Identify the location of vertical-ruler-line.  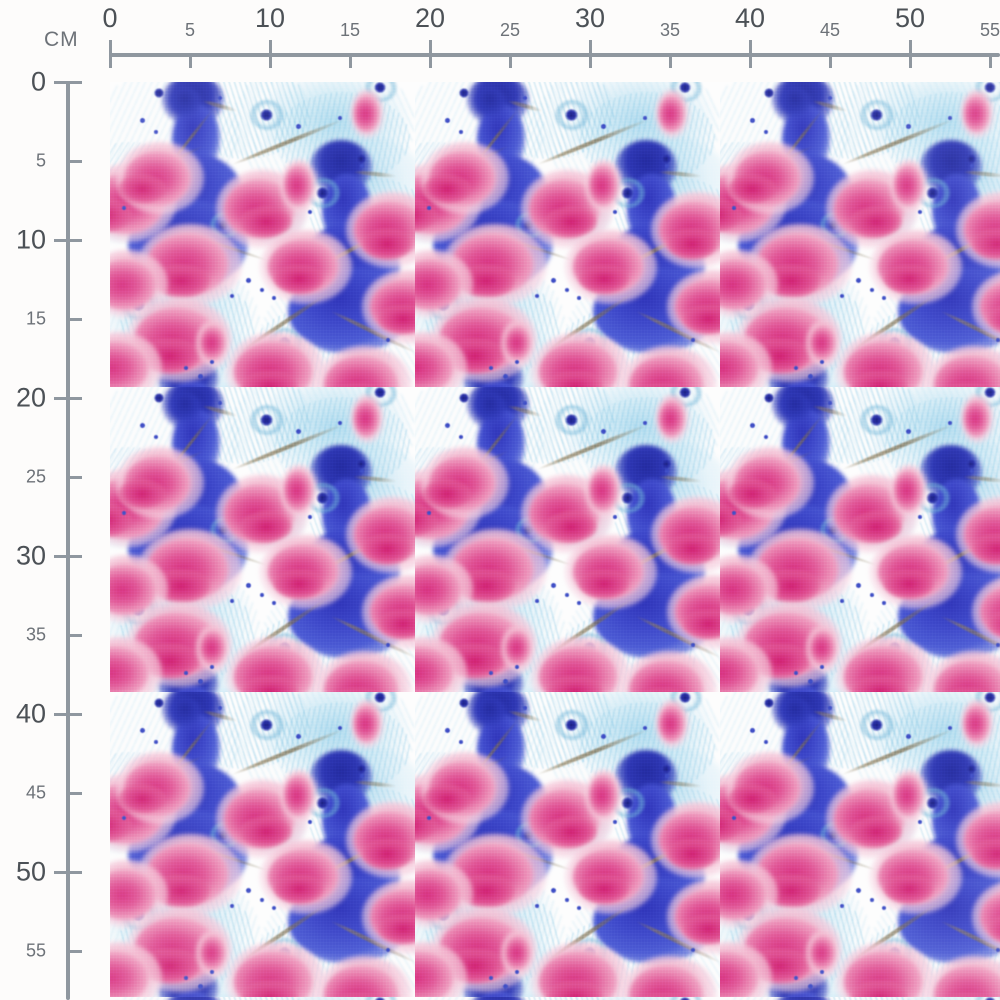
(68, 541).